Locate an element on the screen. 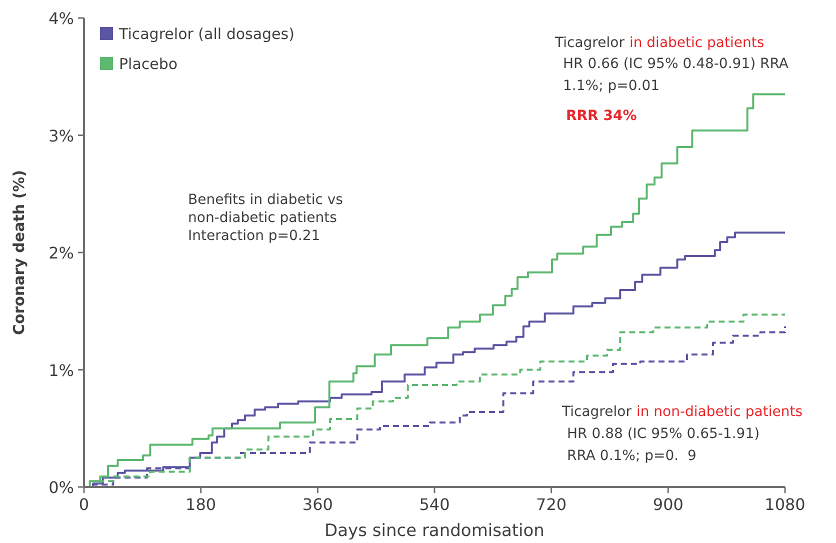 This screenshot has width=836, height=543. annotation: non-diabetic patients is located at coordinates (262, 218).